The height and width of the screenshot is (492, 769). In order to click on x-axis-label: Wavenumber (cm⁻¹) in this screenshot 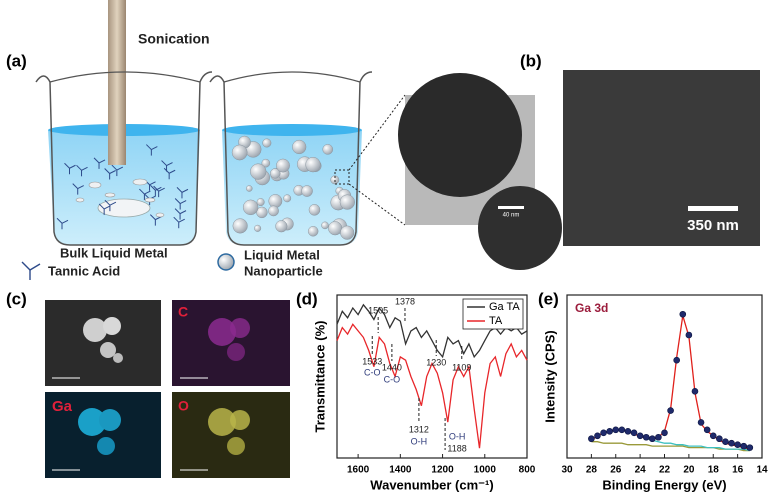, I will do `click(431, 484)`.